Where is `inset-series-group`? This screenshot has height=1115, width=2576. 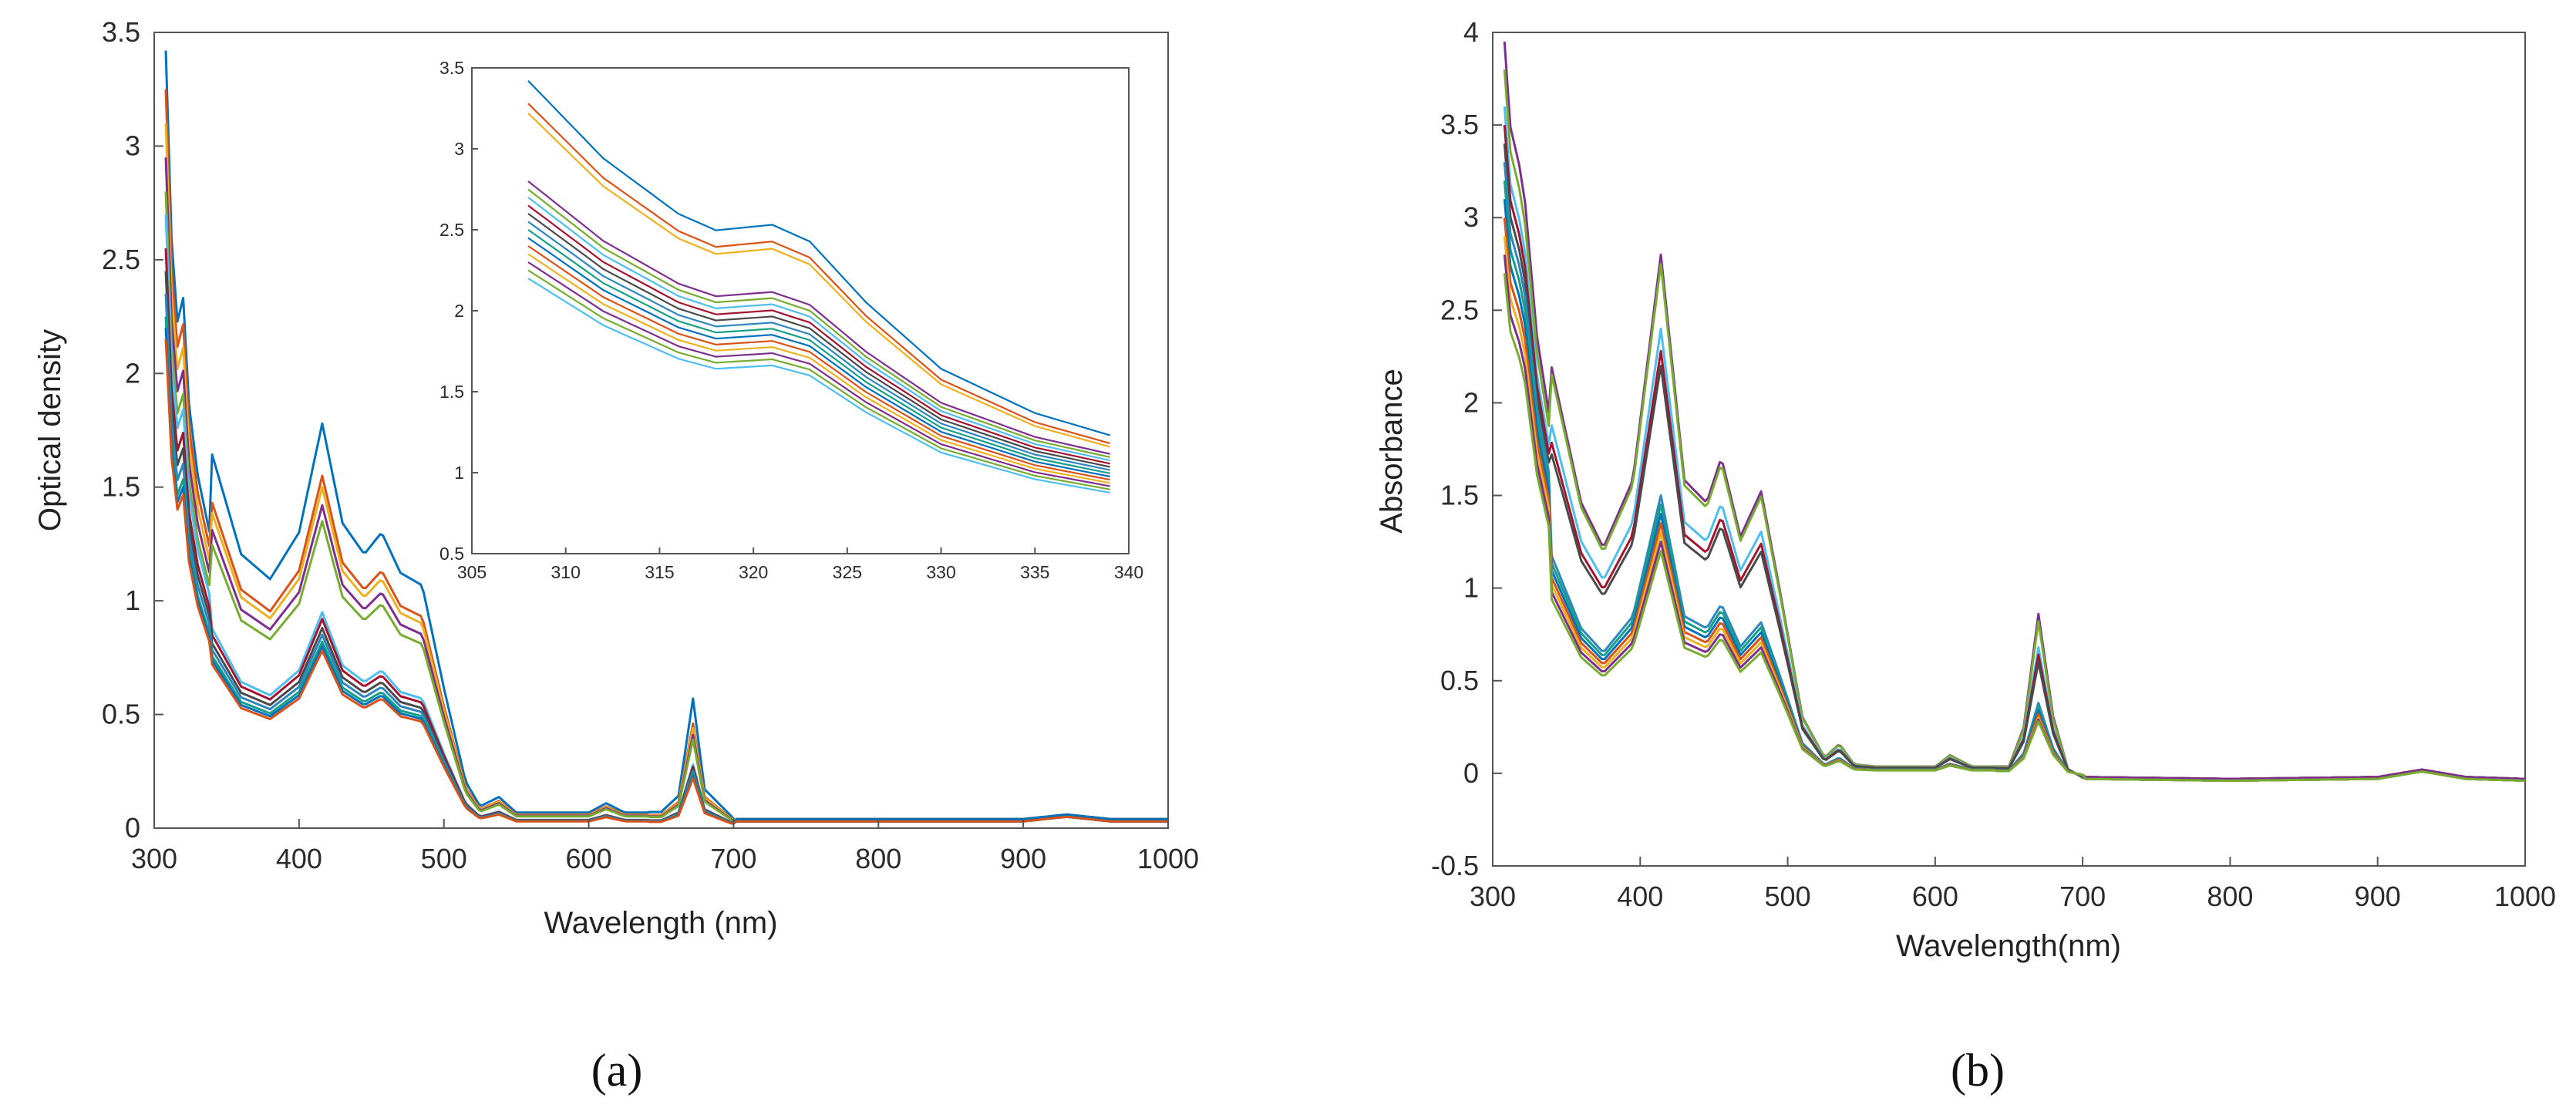 inset-series-group is located at coordinates (819, 287).